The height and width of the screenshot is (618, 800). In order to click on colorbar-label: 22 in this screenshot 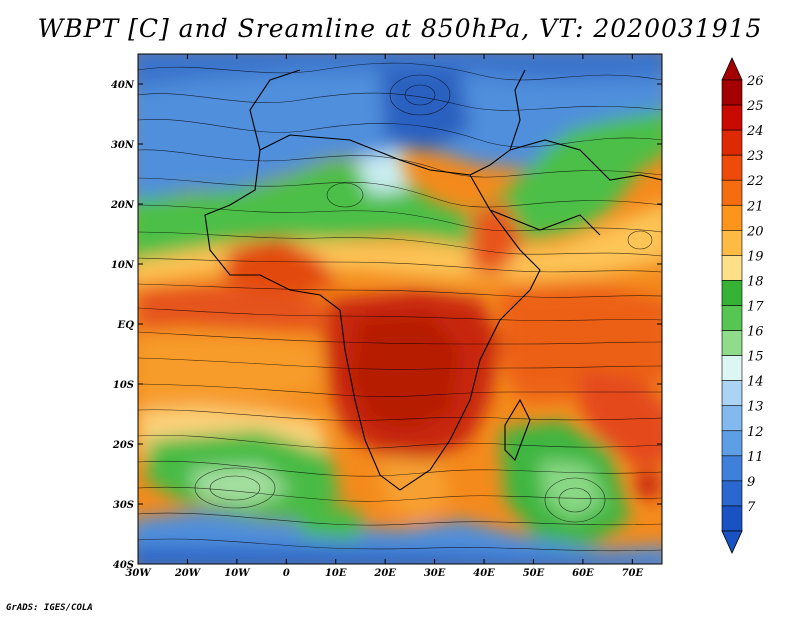, I will do `click(755, 181)`.